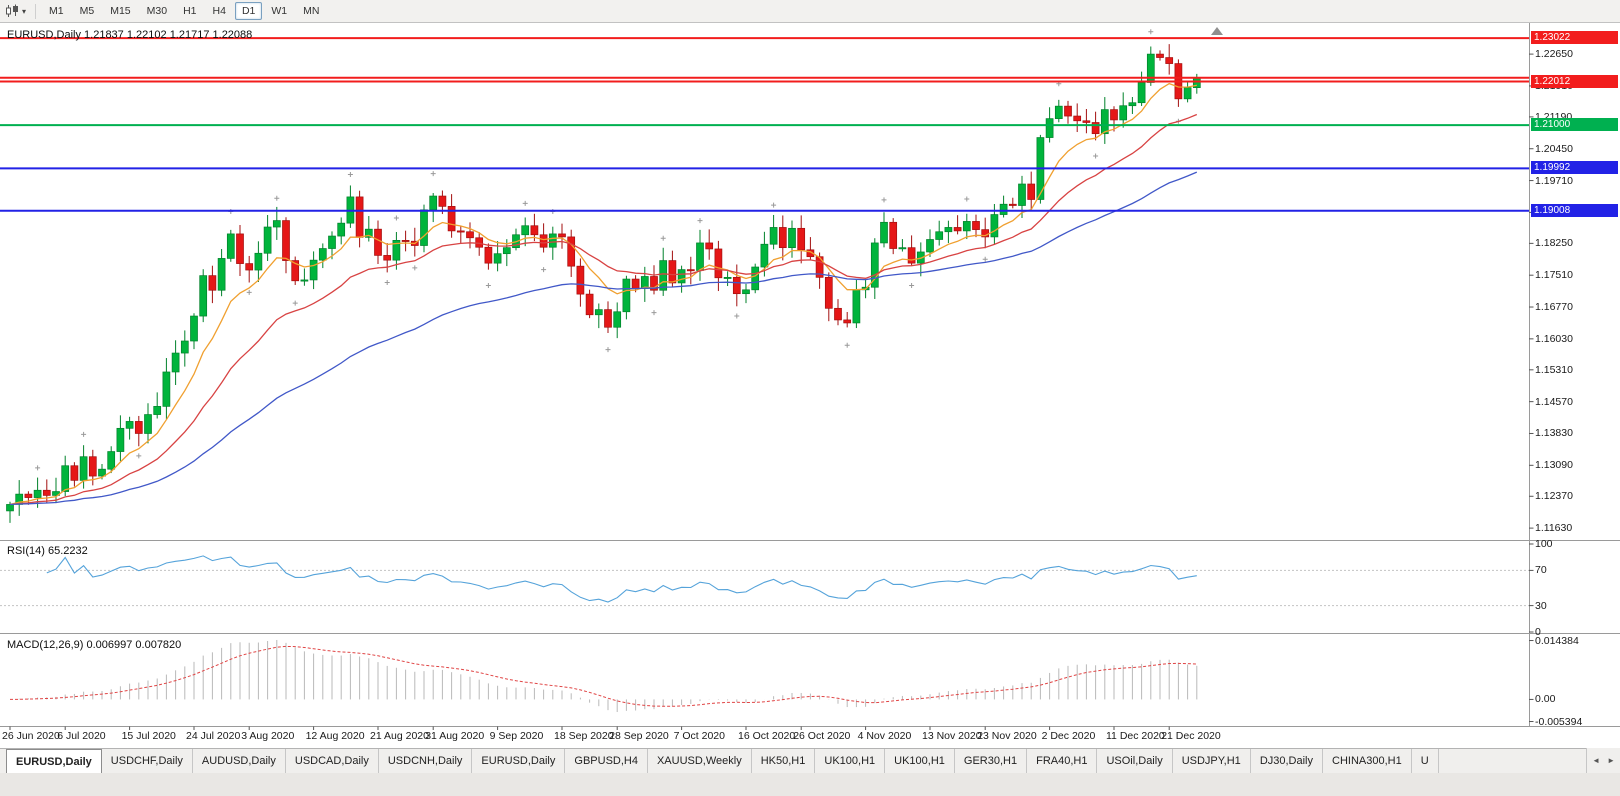  What do you see at coordinates (1554, 148) in the screenshot?
I see `price-axis-label: 1.20450` at bounding box center [1554, 148].